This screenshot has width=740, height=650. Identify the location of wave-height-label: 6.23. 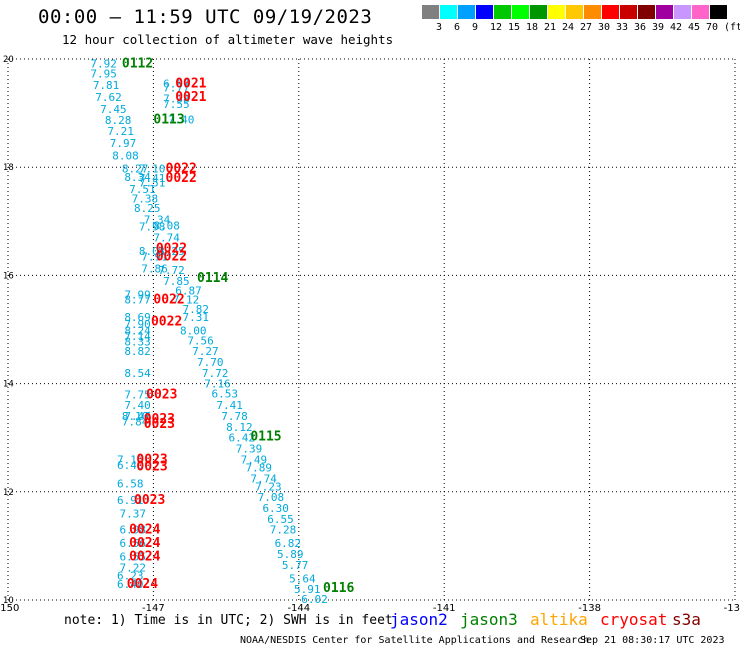
(130, 576).